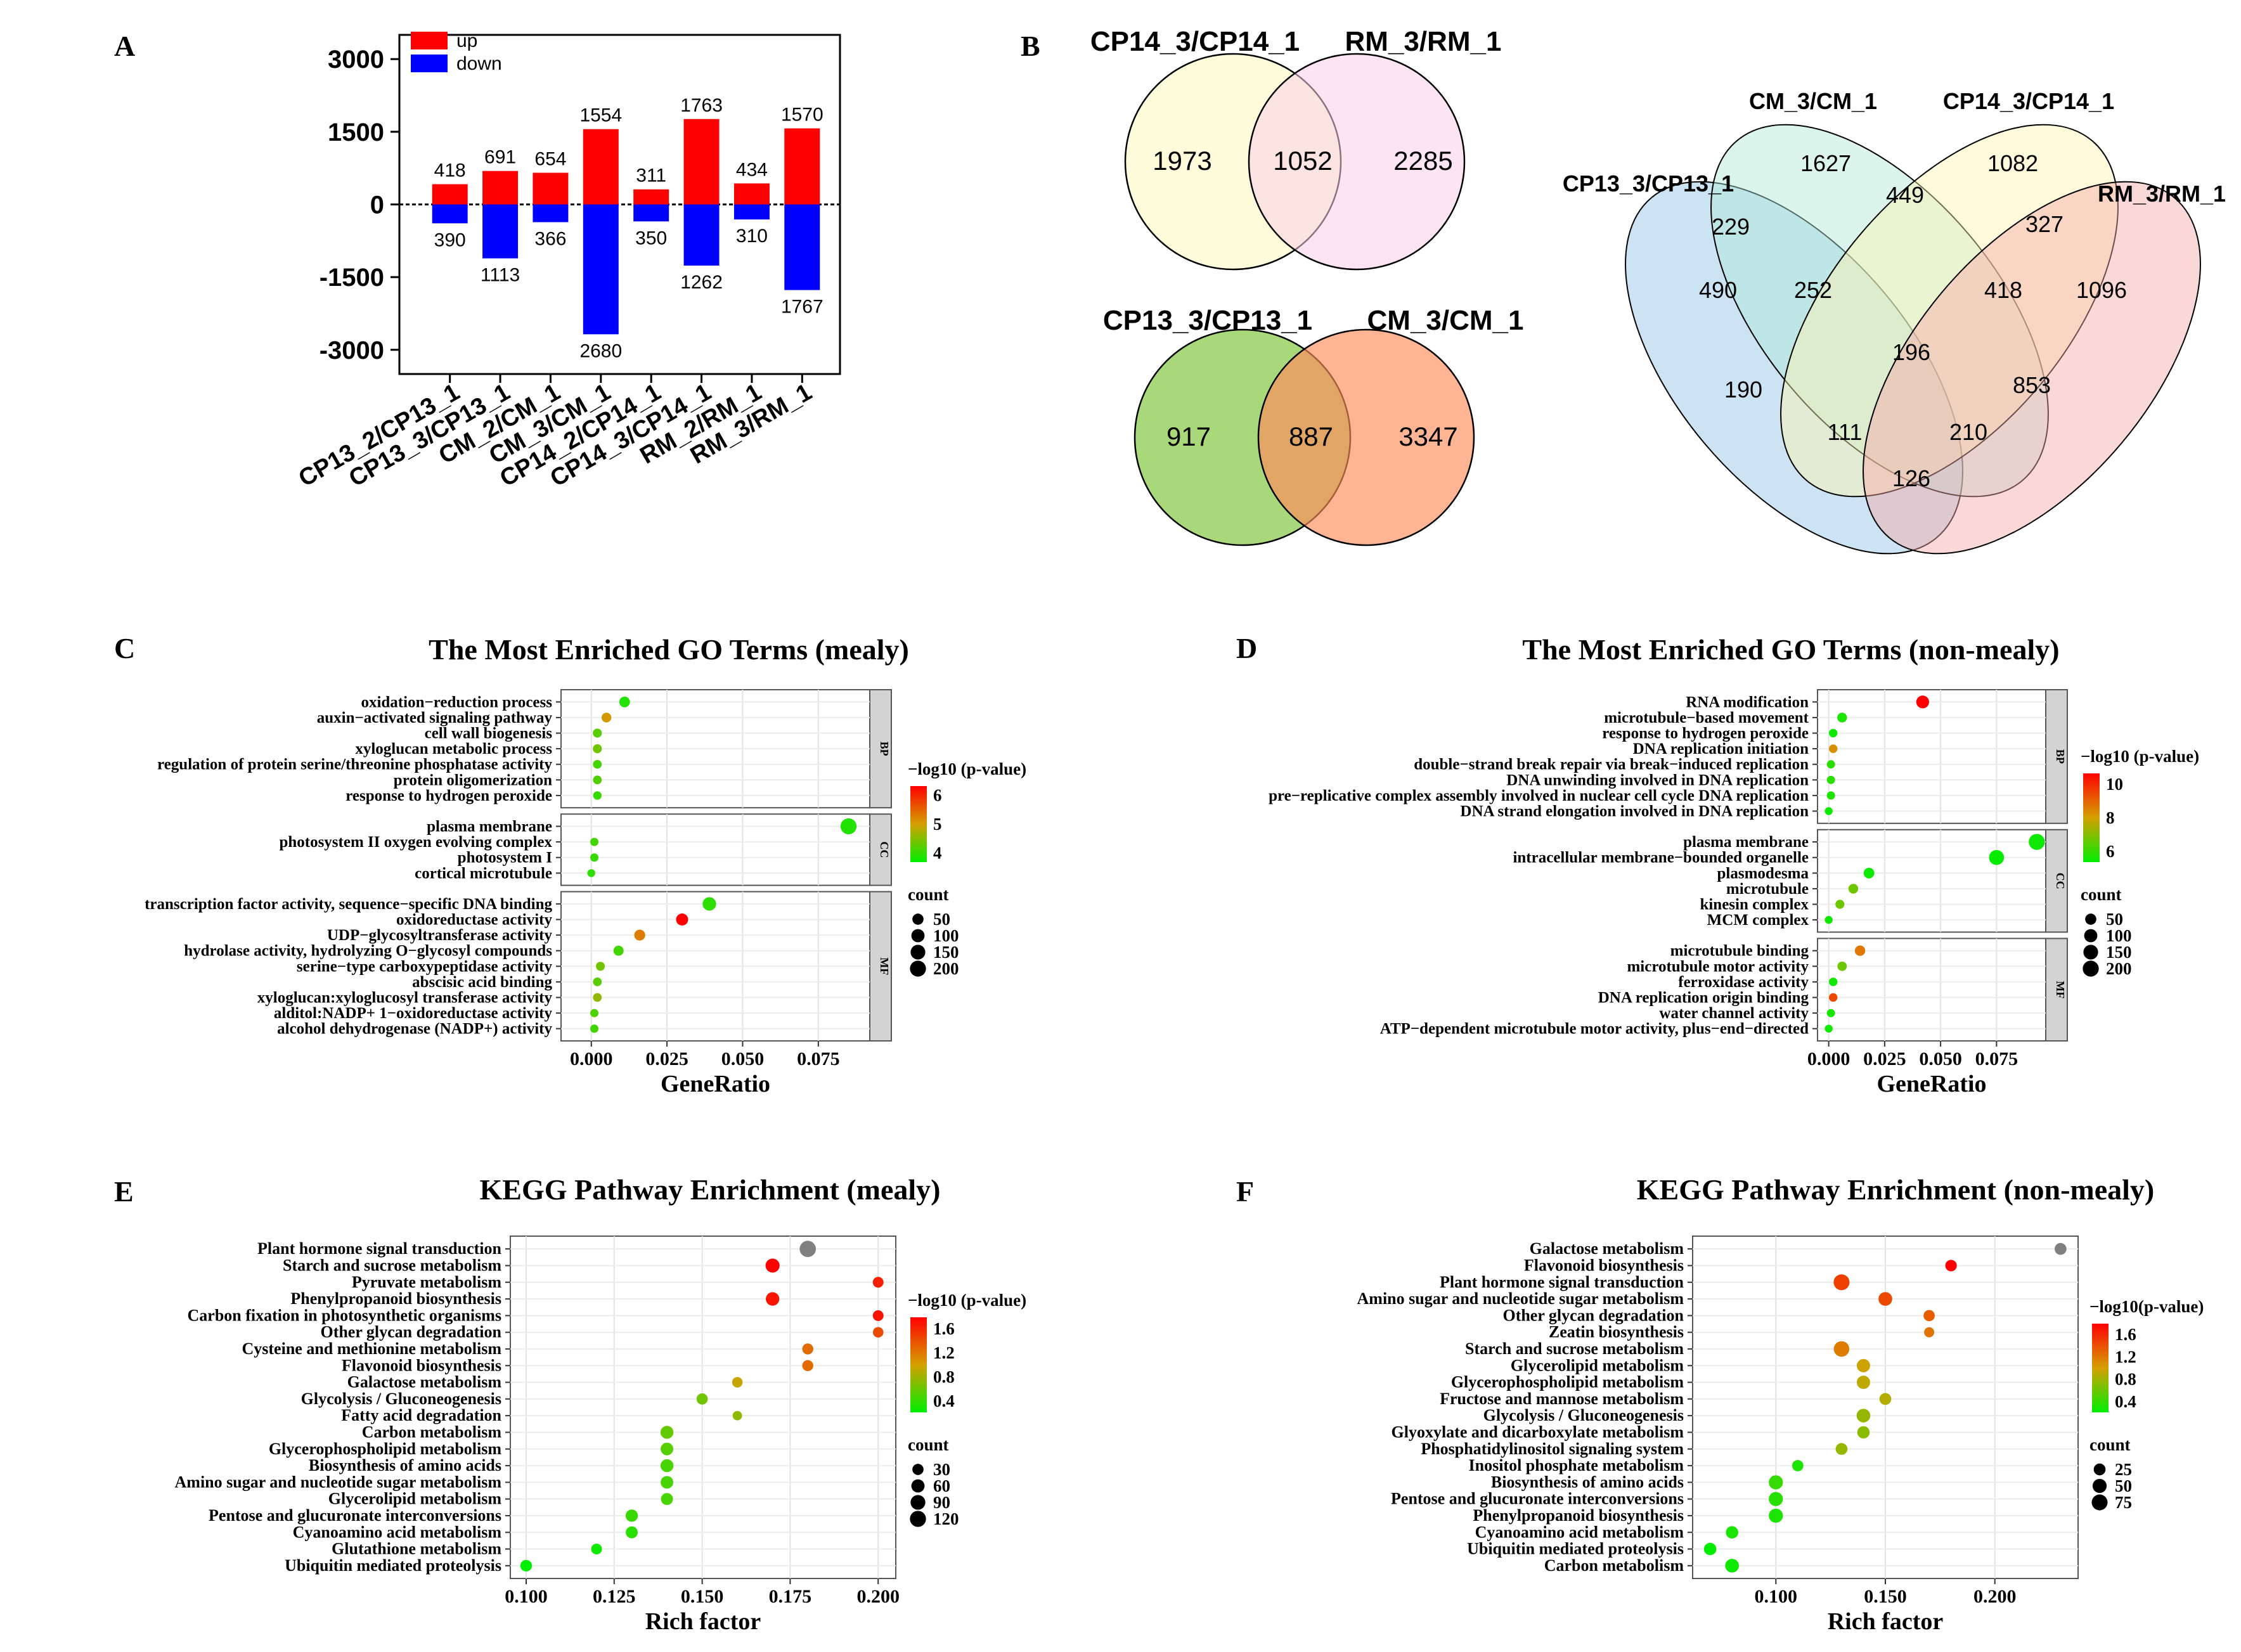 This screenshot has width=2241, height=1652. I want to click on term-label: Phenylpropanoid biosynthesis, so click(1579, 1515).